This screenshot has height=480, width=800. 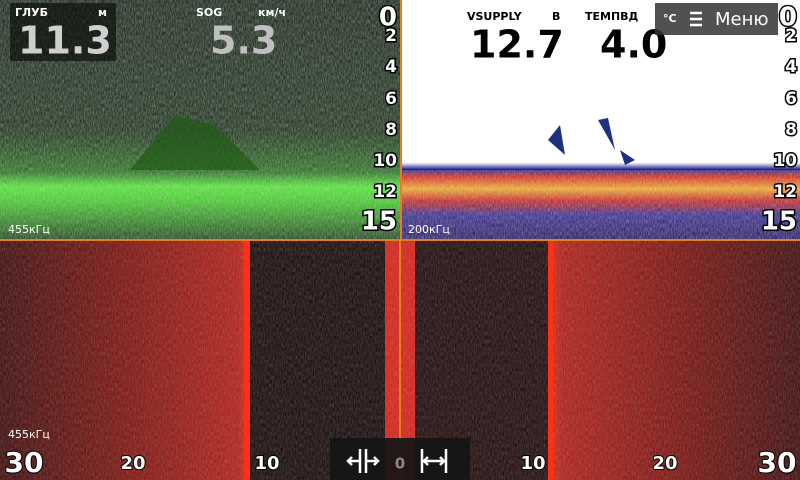 What do you see at coordinates (670, 18) in the screenshot?
I see `temp-unit: °C` at bounding box center [670, 18].